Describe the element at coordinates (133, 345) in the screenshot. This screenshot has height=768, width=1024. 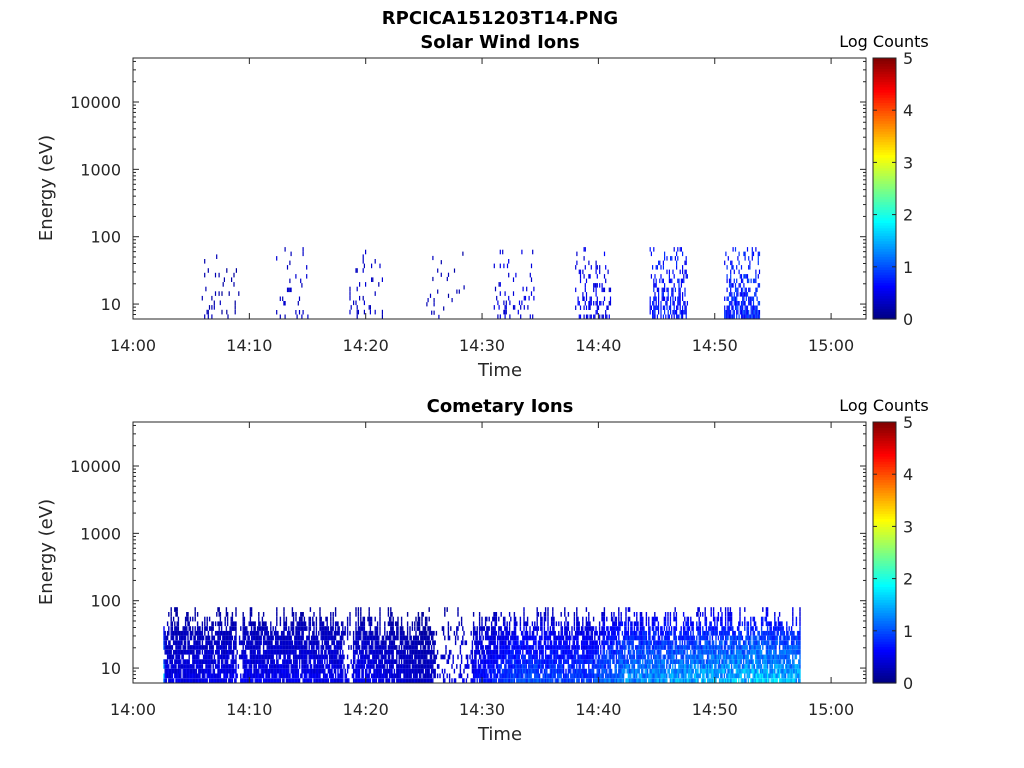
I see `x-tick-label: 14:00` at that location.